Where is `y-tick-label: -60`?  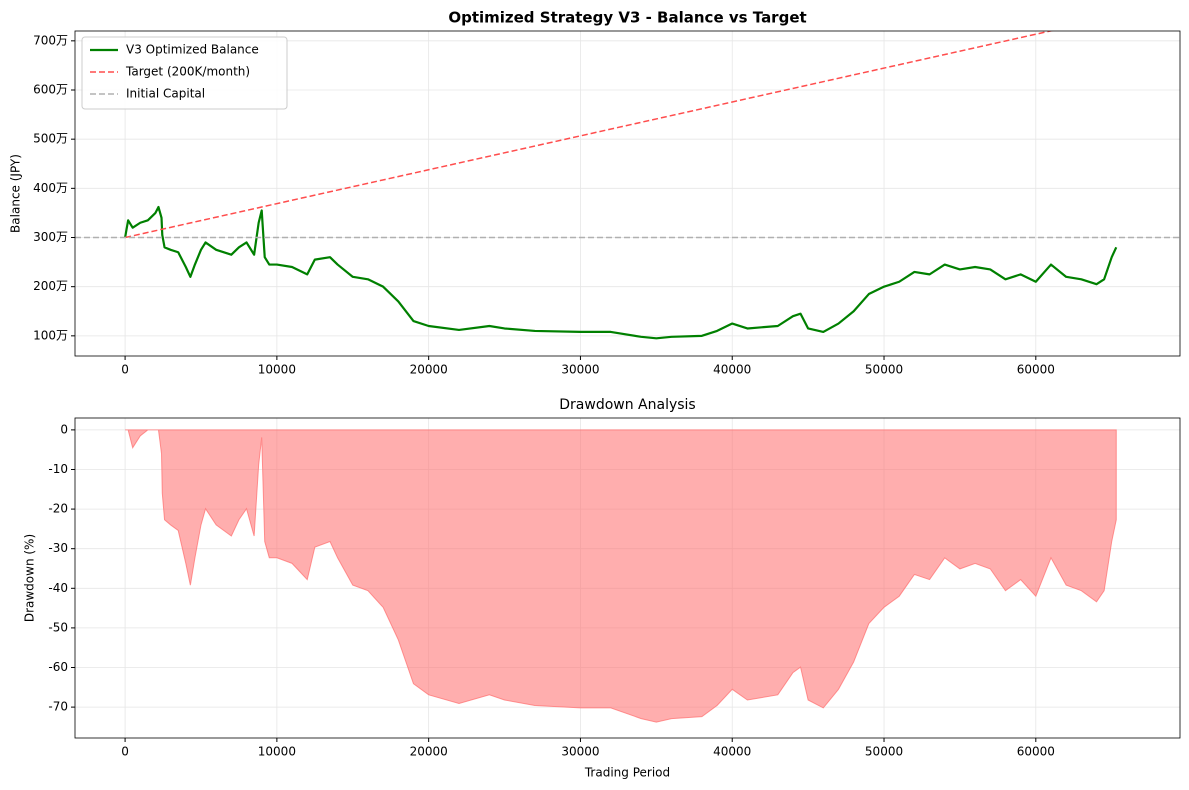 y-tick-label: -60 is located at coordinates (58, 667).